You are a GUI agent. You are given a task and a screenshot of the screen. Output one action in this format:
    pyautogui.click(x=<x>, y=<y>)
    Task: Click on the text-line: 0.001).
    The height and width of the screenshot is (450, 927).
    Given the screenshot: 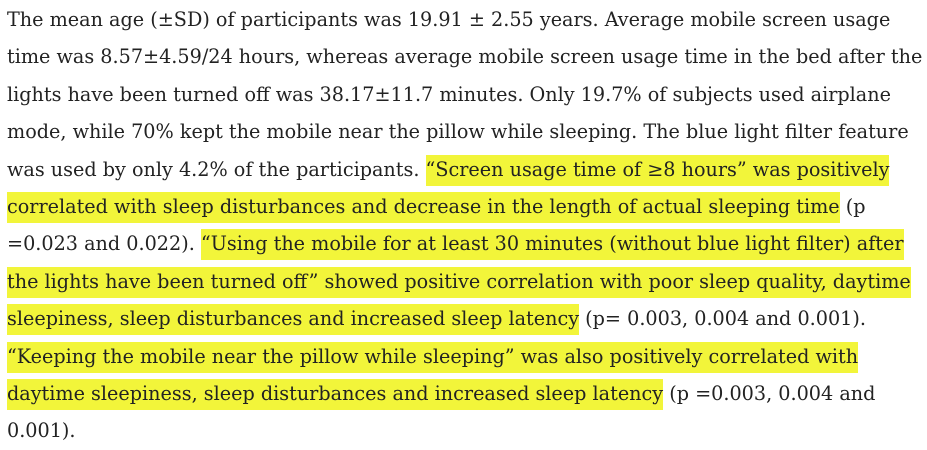 What is the action you would take?
    pyautogui.click(x=41, y=430)
    